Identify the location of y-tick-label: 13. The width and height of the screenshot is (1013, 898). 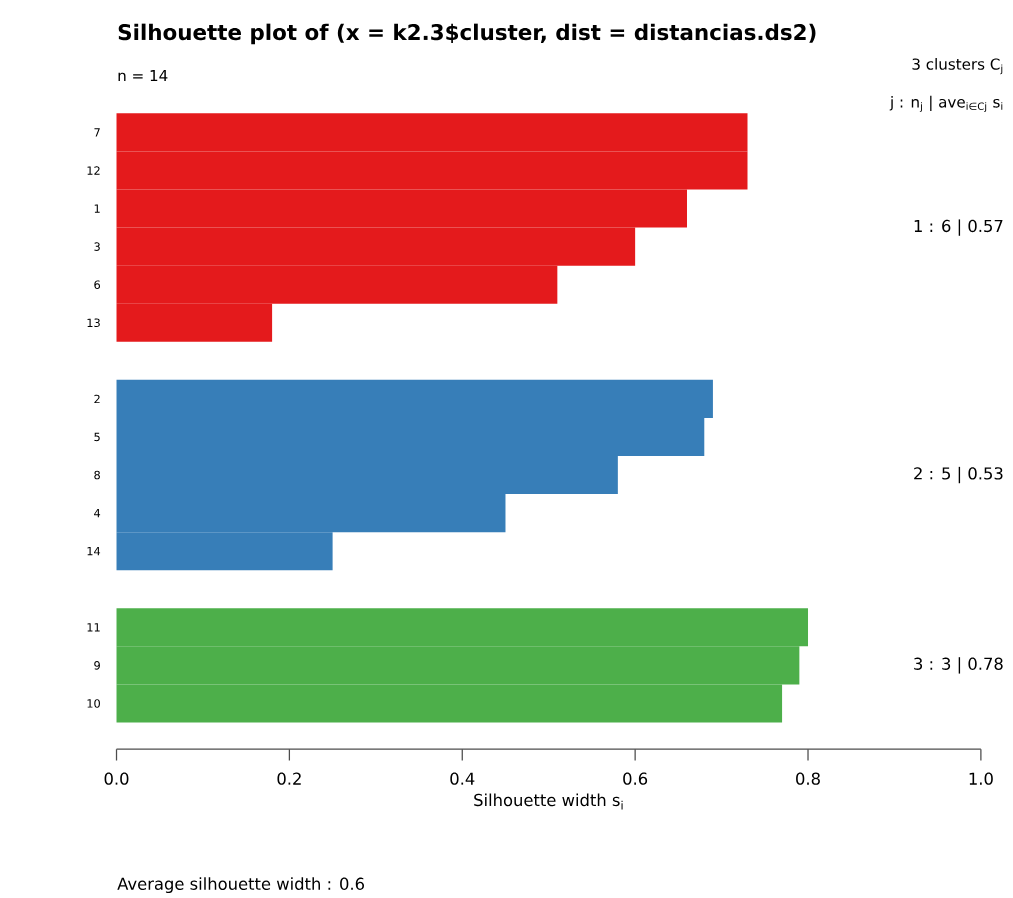
(93, 322).